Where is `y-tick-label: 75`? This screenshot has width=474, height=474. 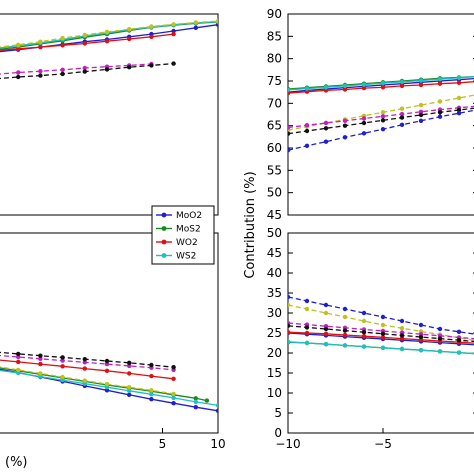
y-tick-label: 75 is located at coordinates (274, 81).